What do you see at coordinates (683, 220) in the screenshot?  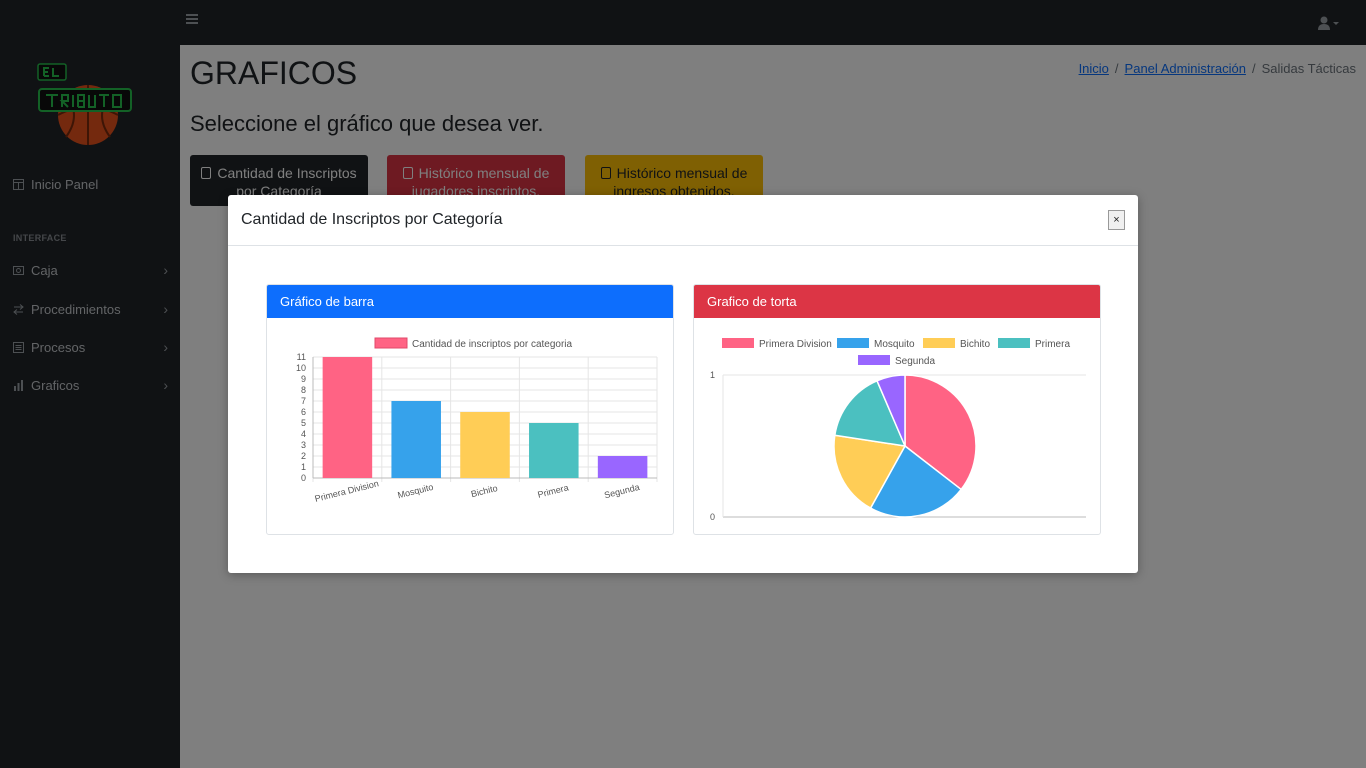 I see `modal-header: Cantidad de Inscriptos por Categoría ×` at bounding box center [683, 220].